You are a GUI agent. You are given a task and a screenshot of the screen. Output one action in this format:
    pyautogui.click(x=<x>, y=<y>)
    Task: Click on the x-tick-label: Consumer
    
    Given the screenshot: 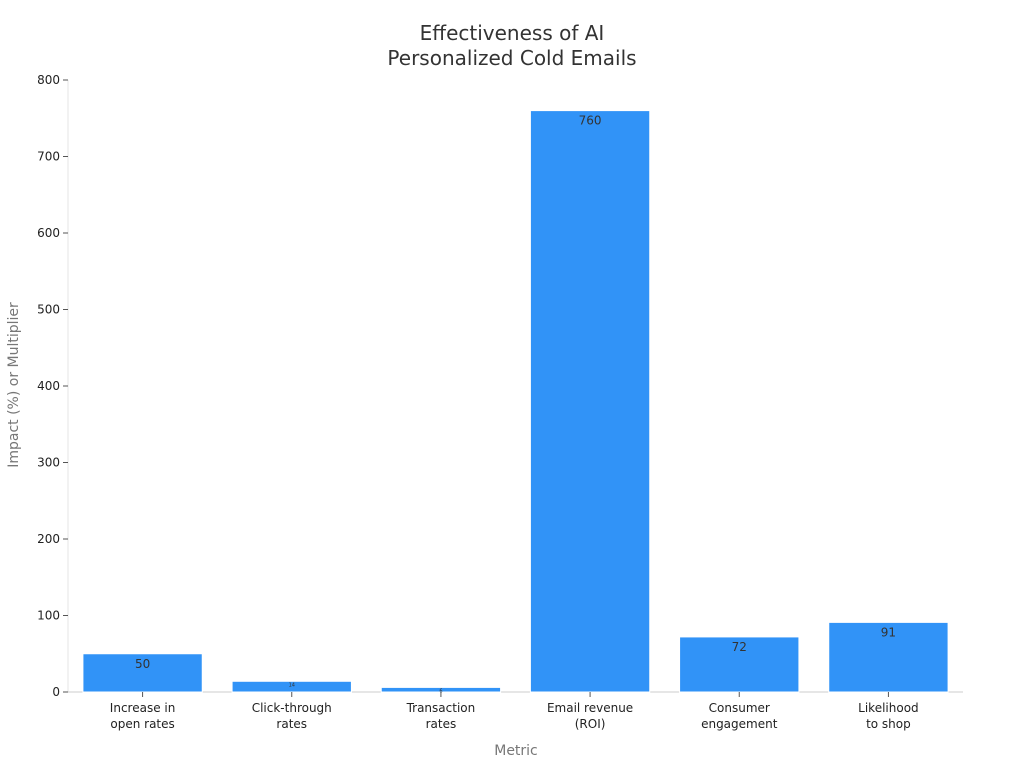 What is the action you would take?
    pyautogui.click(x=739, y=708)
    